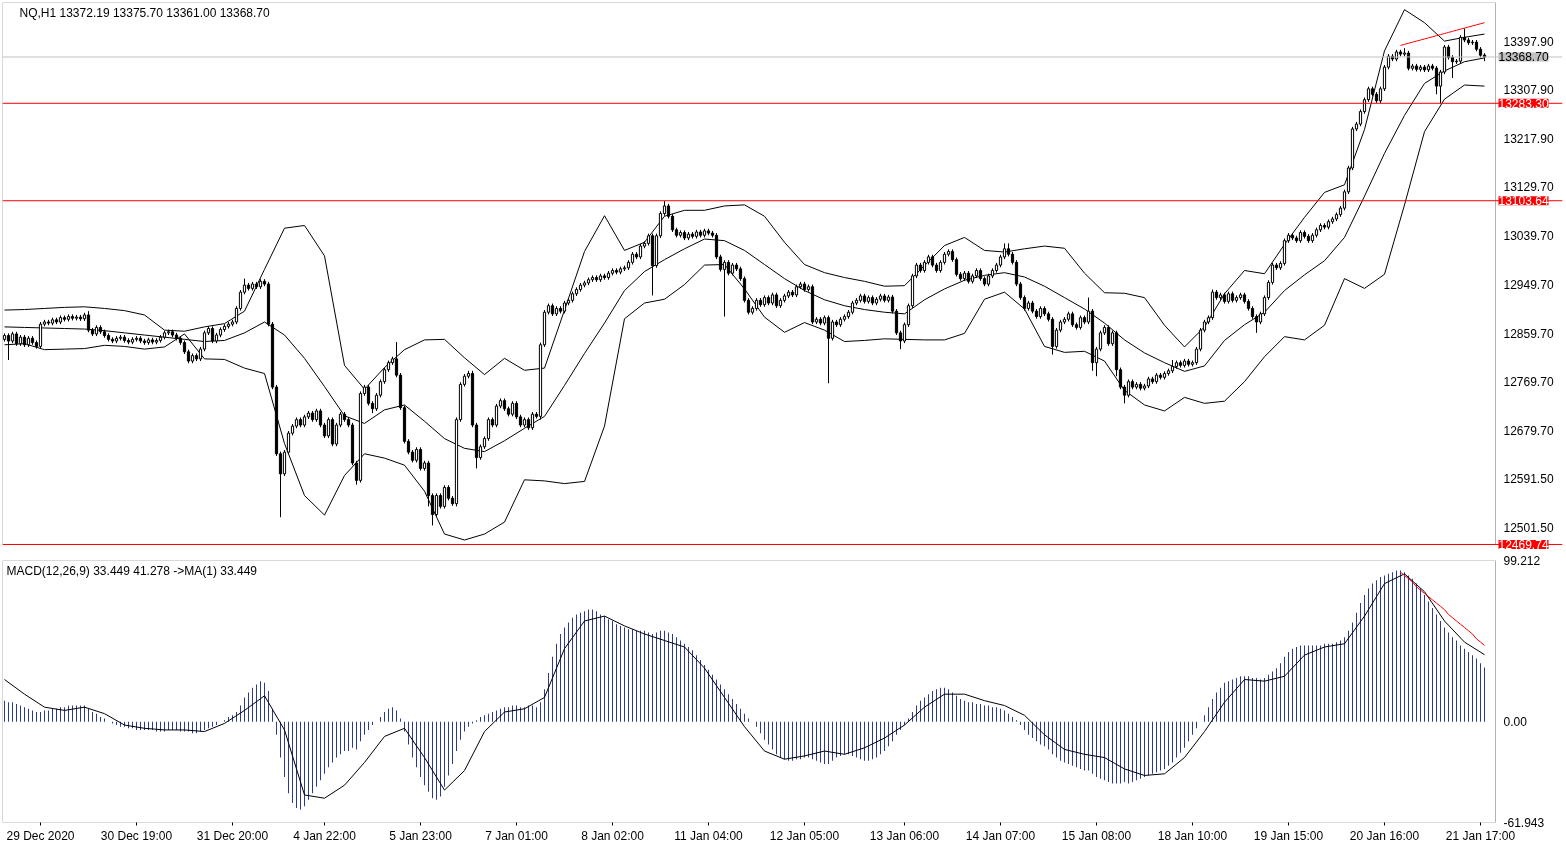 Image resolution: width=1566 pixels, height=850 pixels. Describe the element at coordinates (1528, 235) in the screenshot. I see `y-tick-label: 13039.70` at that location.